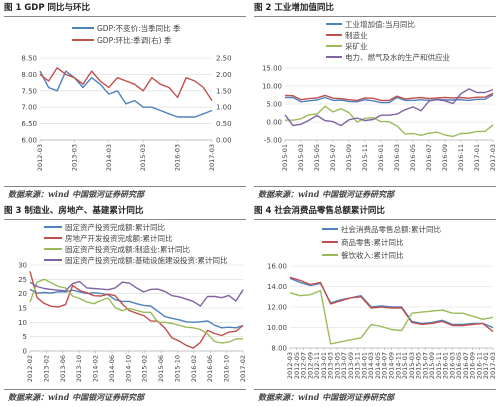  What do you see at coordinates (79, 368) in the screenshot?
I see `x-tick-label: 2013-10` at bounding box center [79, 368].